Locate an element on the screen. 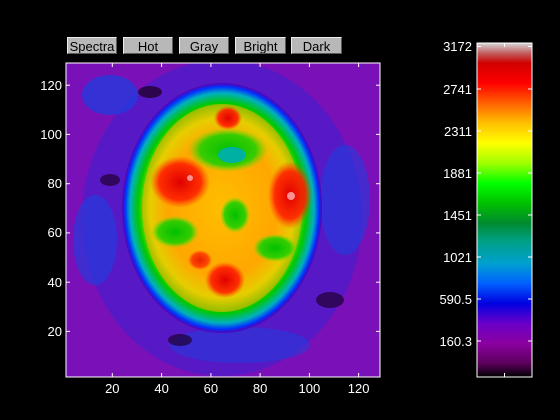 This screenshot has width=560, height=420. x-tick-label: 100 is located at coordinates (310, 388).